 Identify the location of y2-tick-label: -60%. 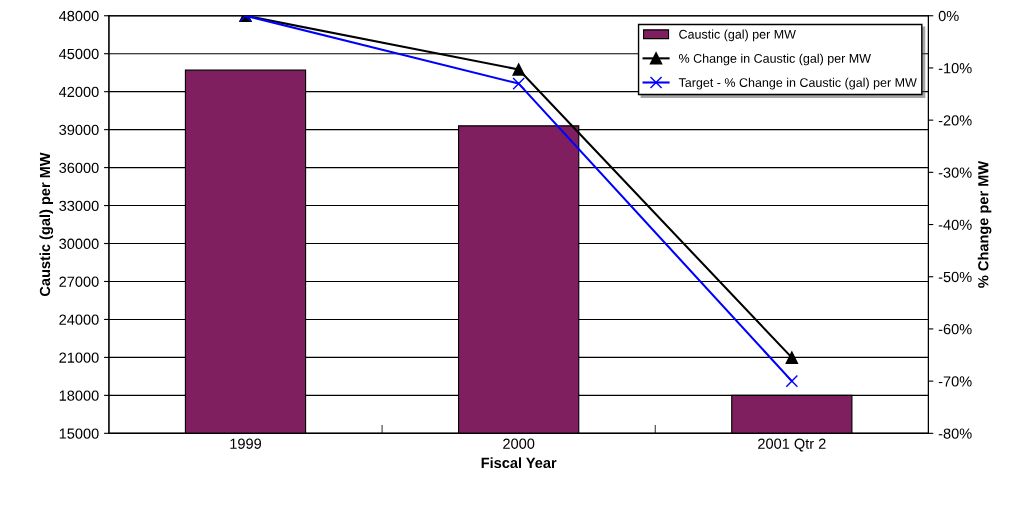
(955, 329).